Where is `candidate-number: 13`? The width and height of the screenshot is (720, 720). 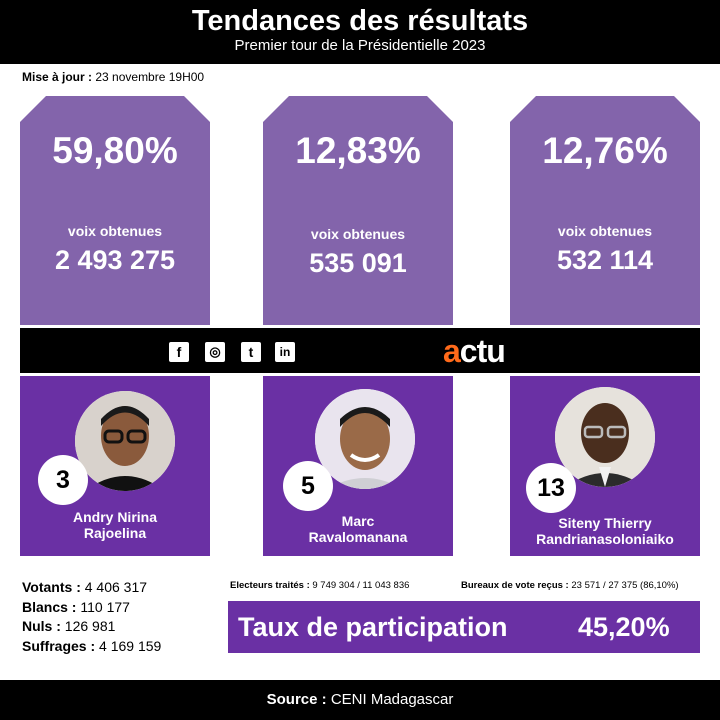 candidate-number: 13 is located at coordinates (551, 488).